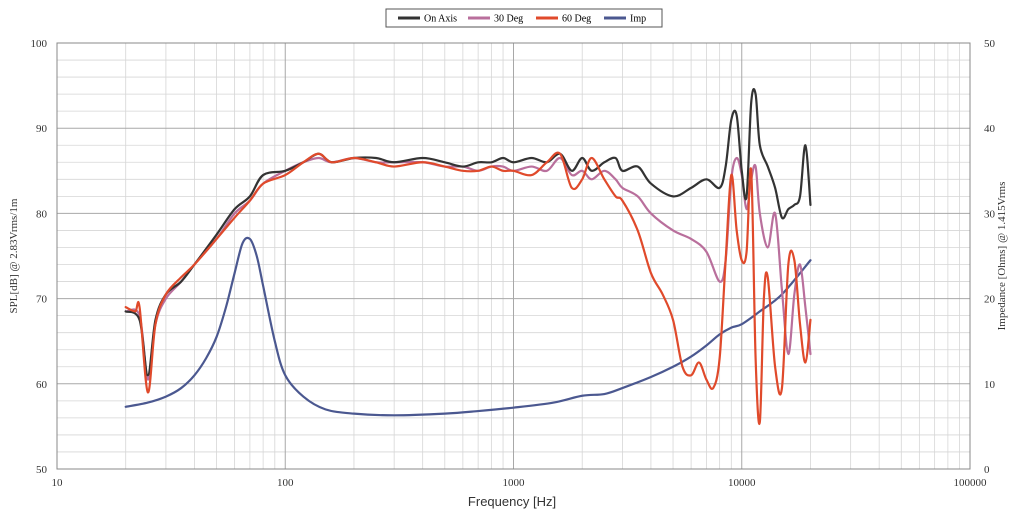 The height and width of the screenshot is (515, 1024). Describe the element at coordinates (990, 44) in the screenshot. I see `y2-tick-label: 50` at that location.